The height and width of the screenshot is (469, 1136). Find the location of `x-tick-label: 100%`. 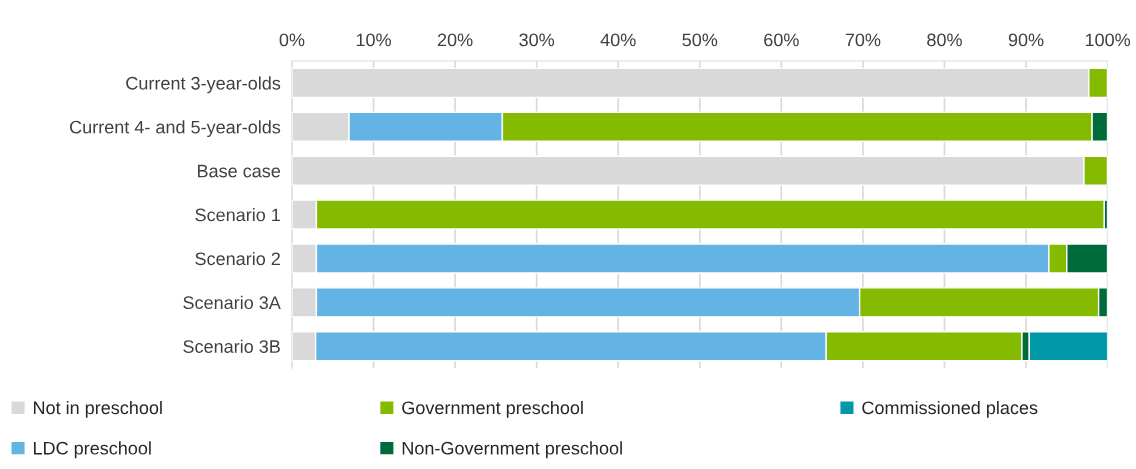

x-tick-label: 100% is located at coordinates (1108, 40).